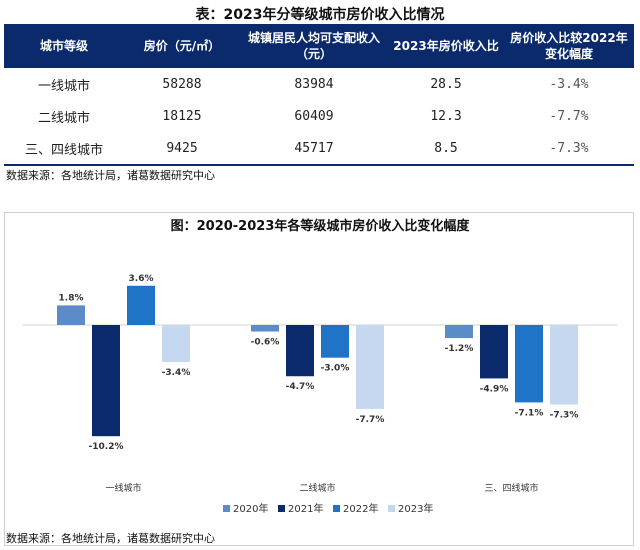 Image resolution: width=640 pixels, height=550 pixels. I want to click on category-label: 二线城市, so click(317, 488).